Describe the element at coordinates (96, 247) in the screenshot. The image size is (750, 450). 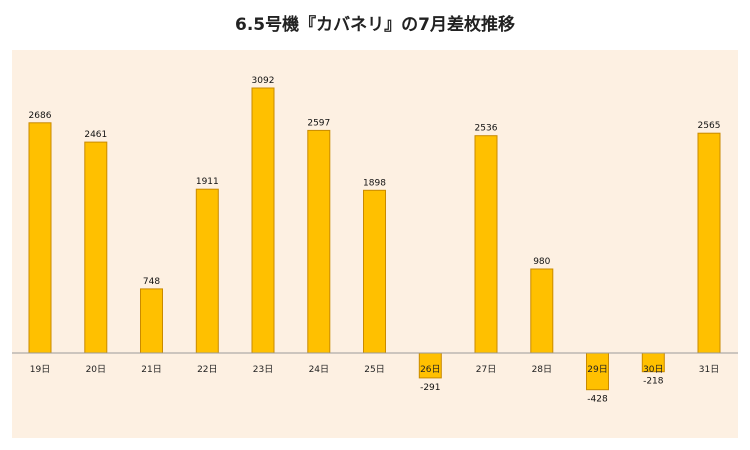
I see `bar-20日` at that location.